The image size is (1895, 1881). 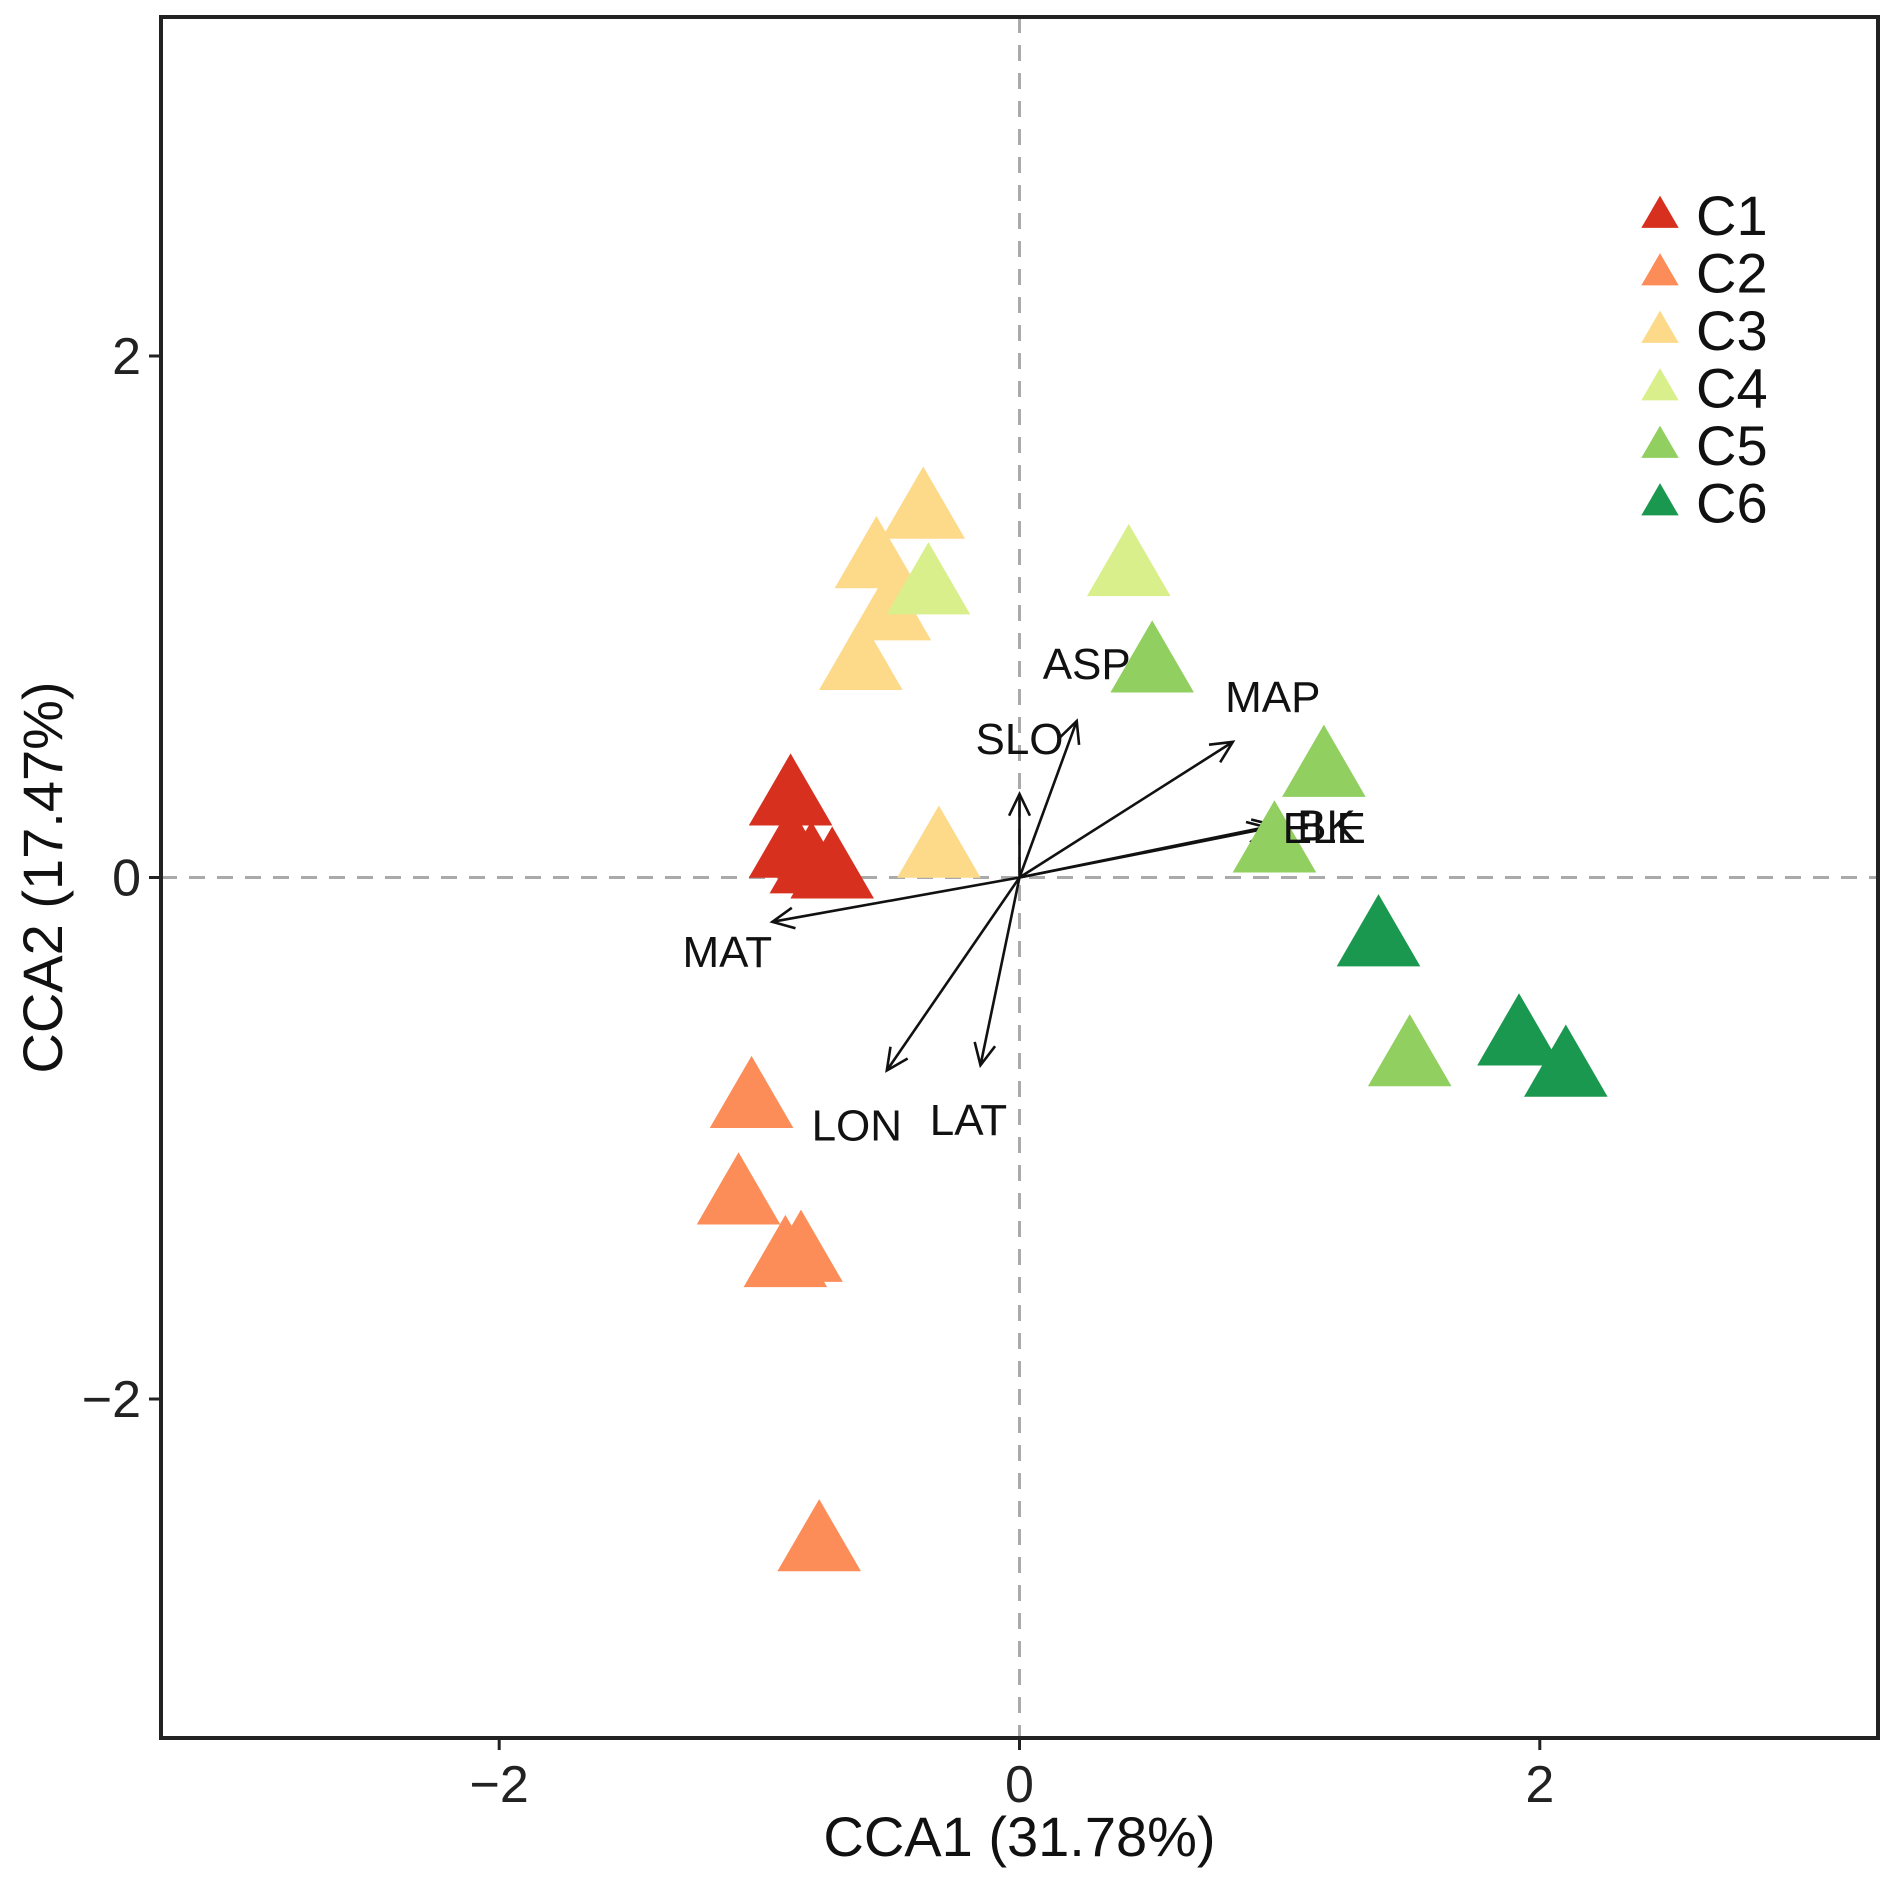 What do you see at coordinates (1732, 388) in the screenshot?
I see `legend-label: C4` at bounding box center [1732, 388].